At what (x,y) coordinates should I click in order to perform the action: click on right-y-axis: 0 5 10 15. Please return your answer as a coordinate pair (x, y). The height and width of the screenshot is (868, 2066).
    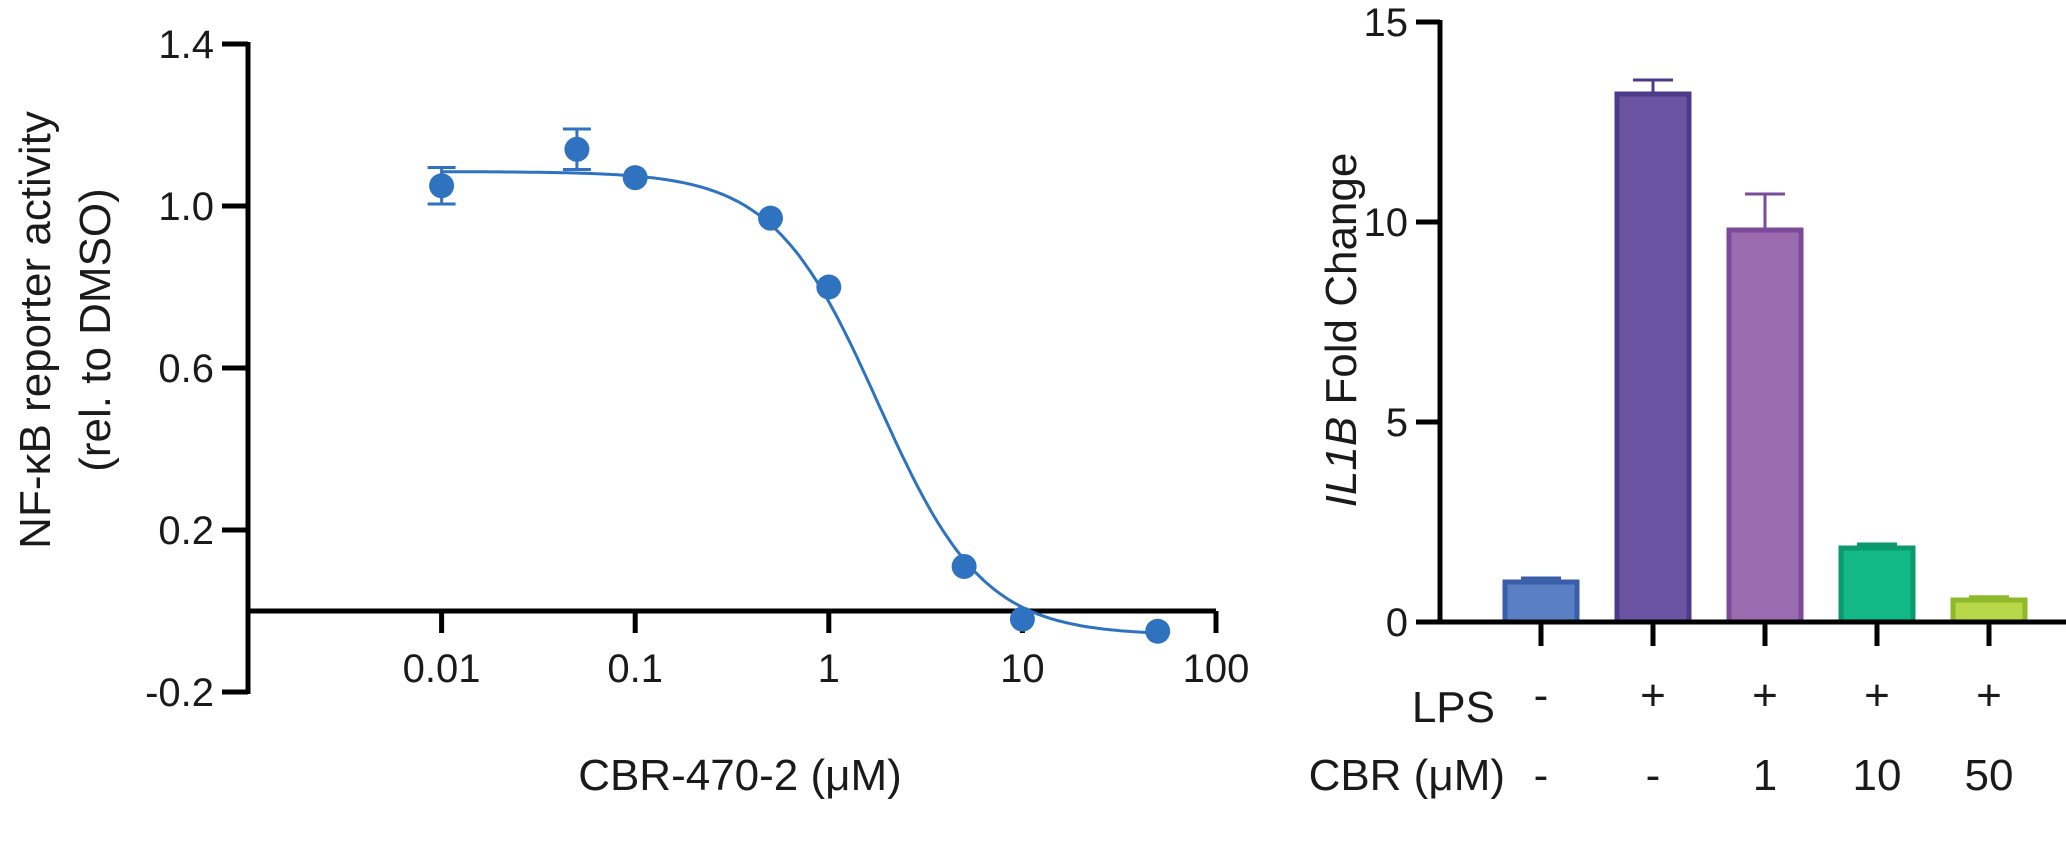
    Looking at the image, I should click on (1403, 323).